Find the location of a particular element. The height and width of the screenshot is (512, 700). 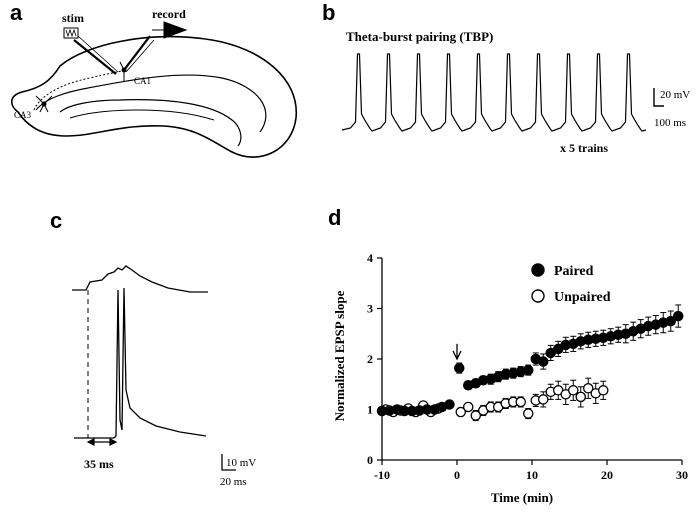

tbp-trace is located at coordinates (494, 92).